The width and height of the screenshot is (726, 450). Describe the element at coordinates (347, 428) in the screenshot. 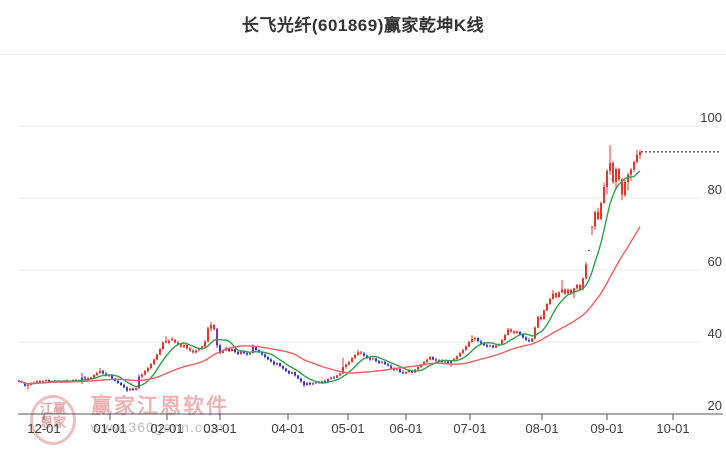

I see `svg-text: 05-01` at that location.